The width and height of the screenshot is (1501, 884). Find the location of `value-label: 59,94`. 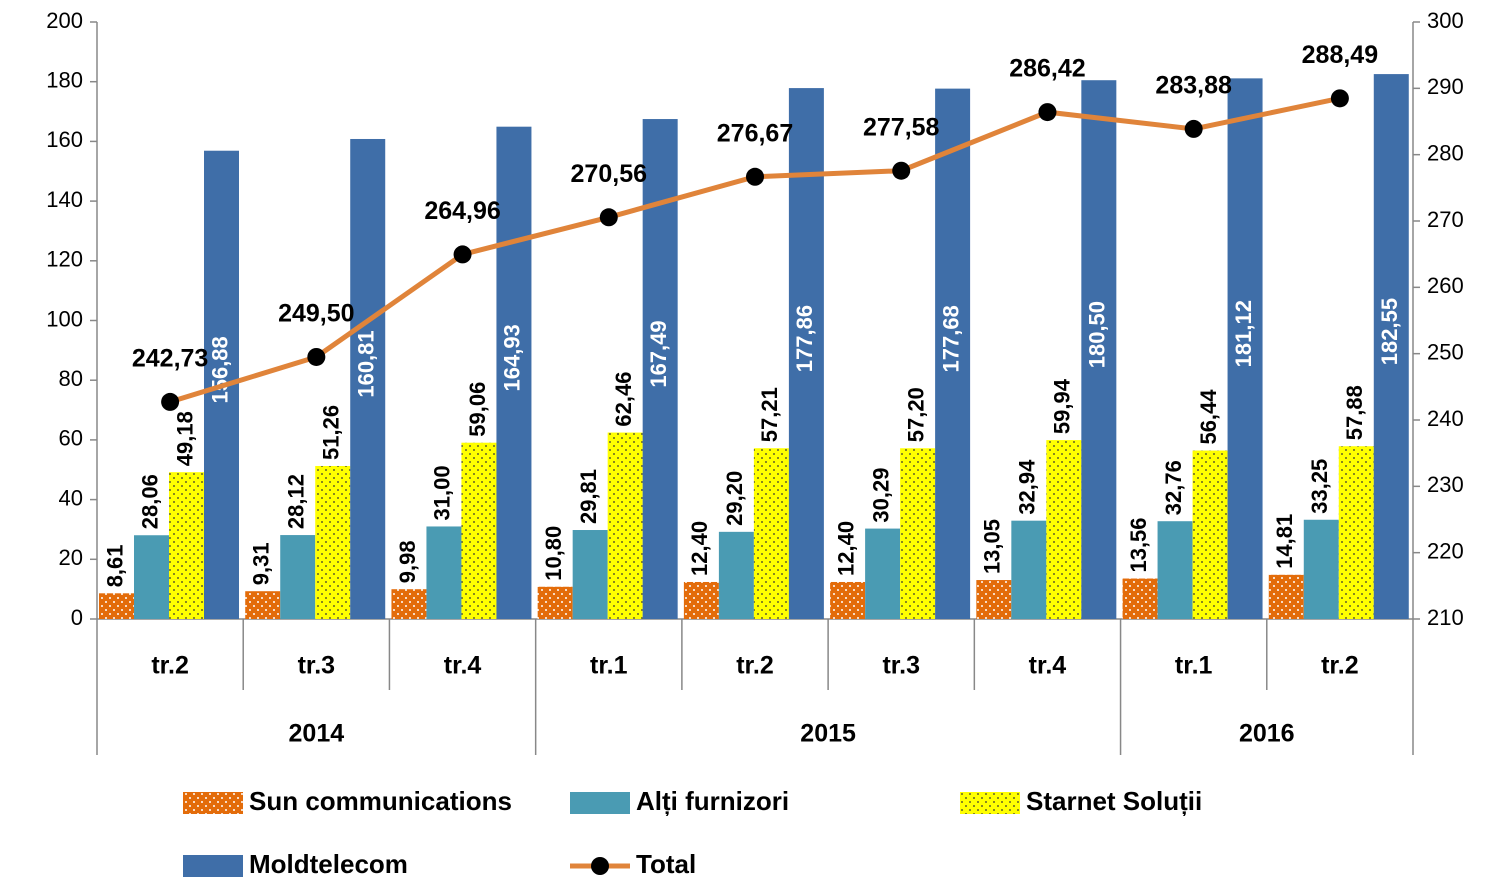

value-label: 59,94 is located at coordinates (1062, 406).